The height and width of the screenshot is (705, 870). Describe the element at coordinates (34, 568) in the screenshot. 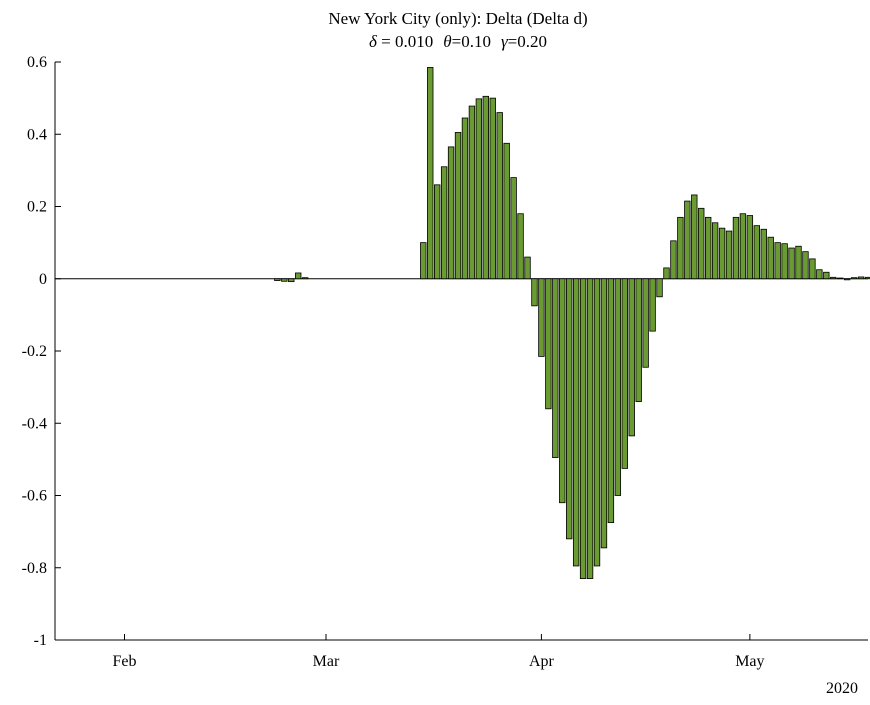

I see `y-tick-label: -0.8` at that location.